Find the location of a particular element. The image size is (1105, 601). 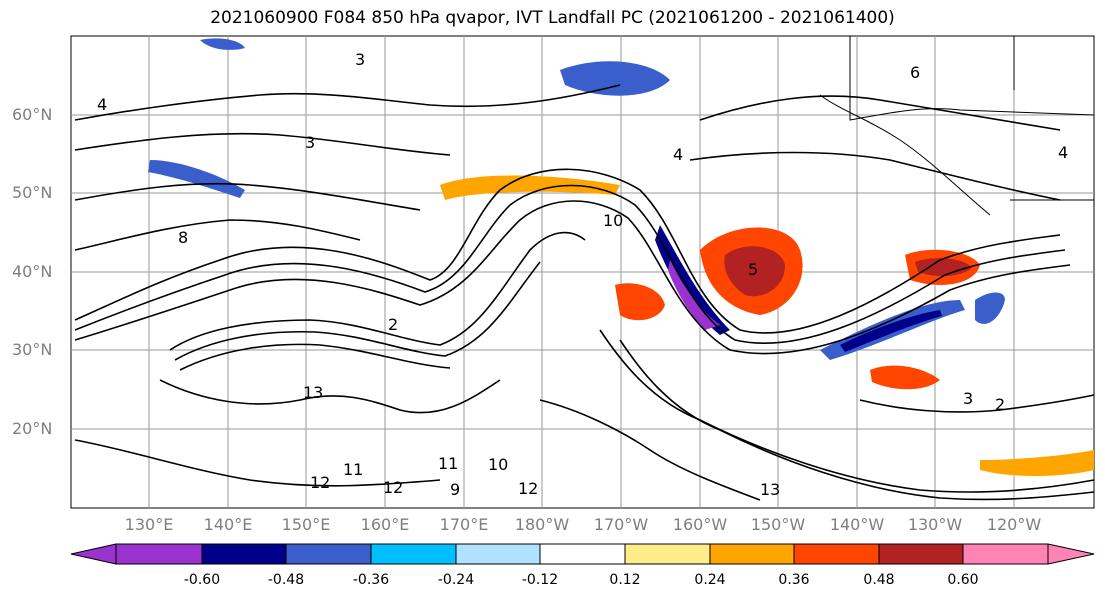

lon-label: 140°W is located at coordinates (857, 524).